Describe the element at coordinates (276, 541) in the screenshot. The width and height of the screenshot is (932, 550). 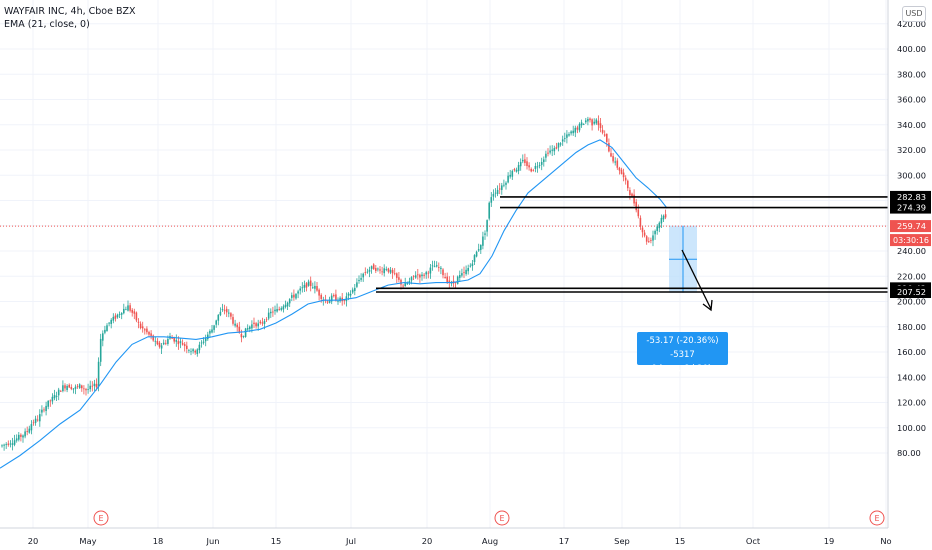
I see `x-tick-label: 15` at that location.